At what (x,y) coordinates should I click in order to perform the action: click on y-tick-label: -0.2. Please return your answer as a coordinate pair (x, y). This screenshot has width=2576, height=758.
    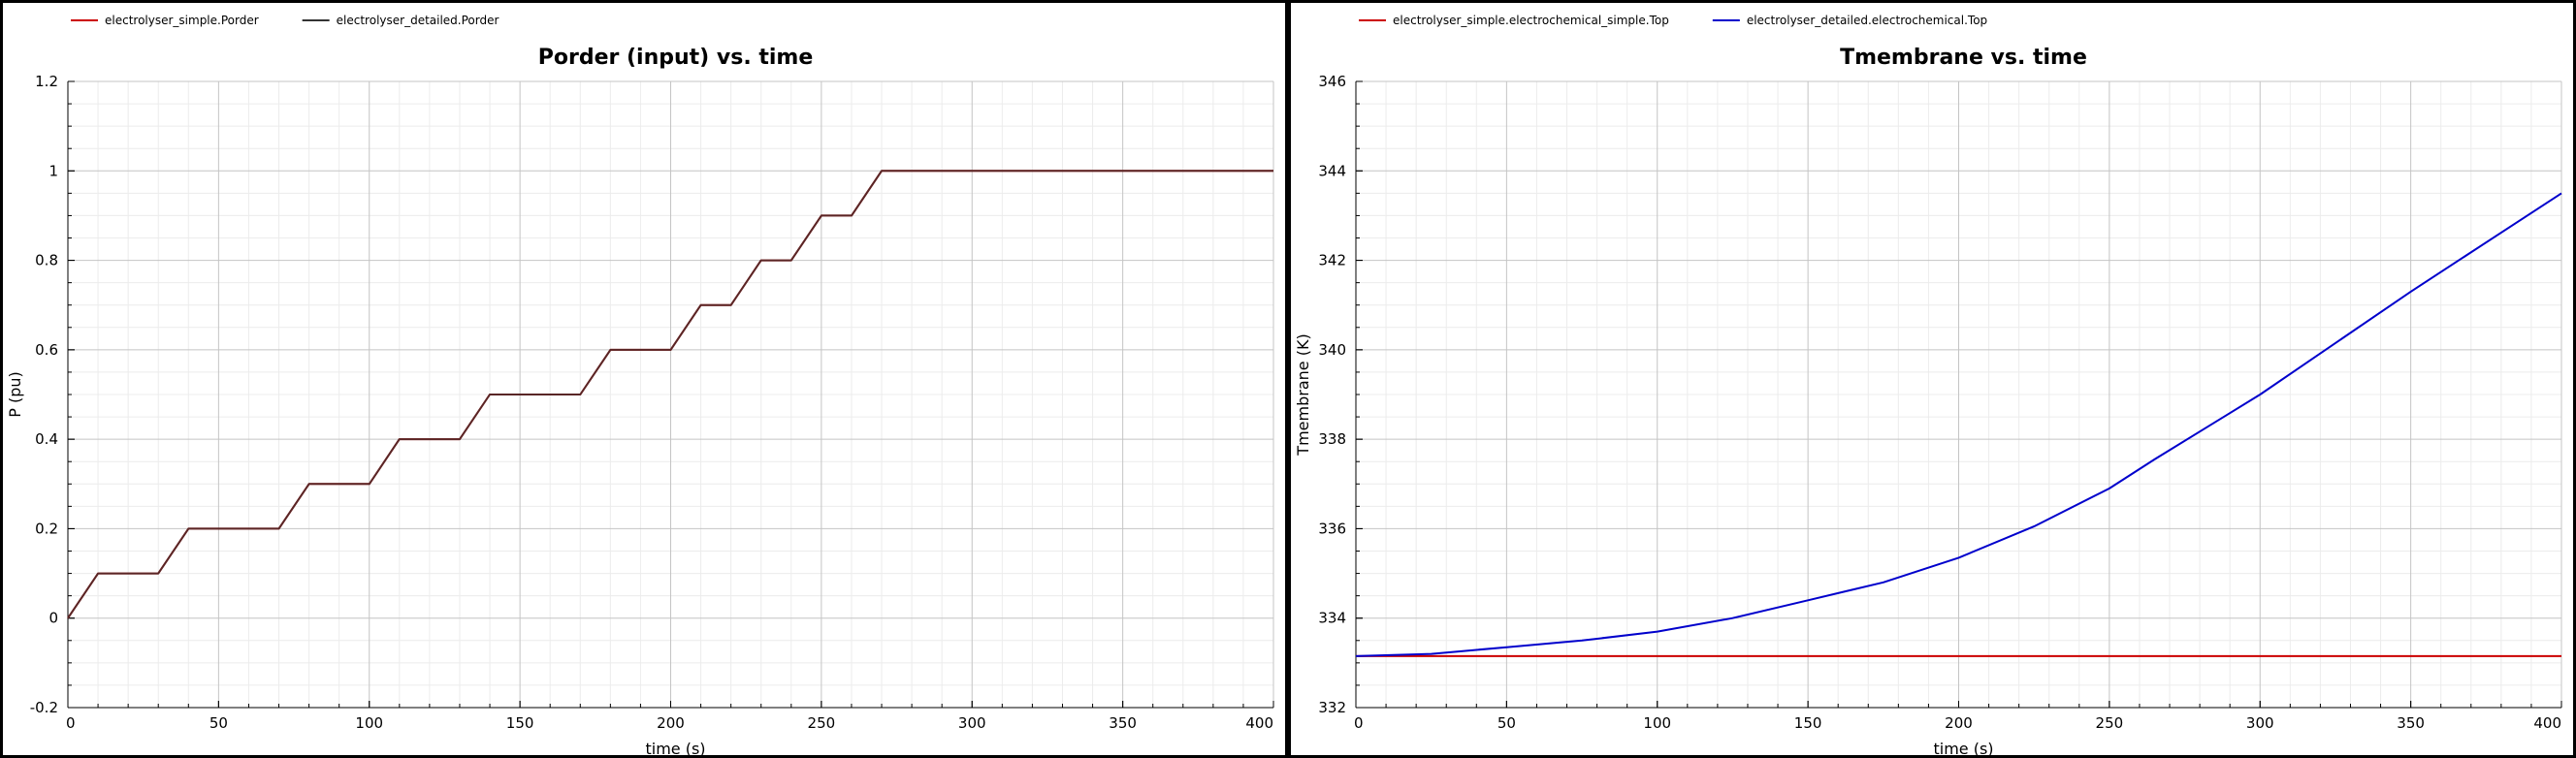
    Looking at the image, I should click on (44, 707).